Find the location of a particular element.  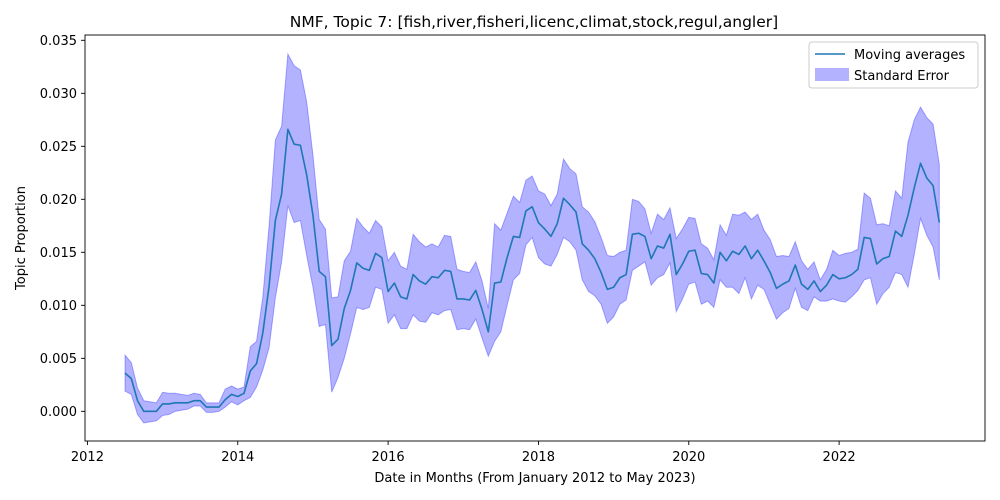

x-tick-label: 2016 is located at coordinates (388, 457).